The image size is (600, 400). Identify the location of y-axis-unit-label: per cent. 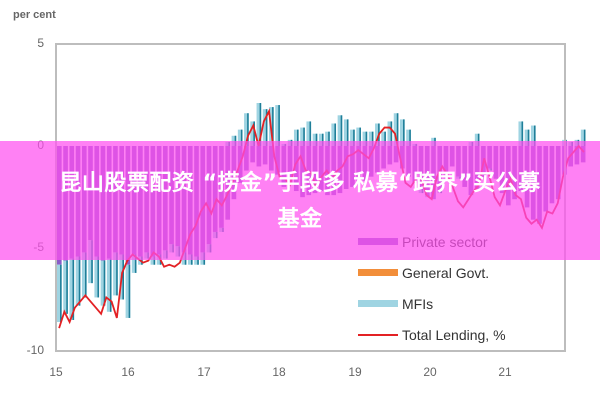
(34, 15).